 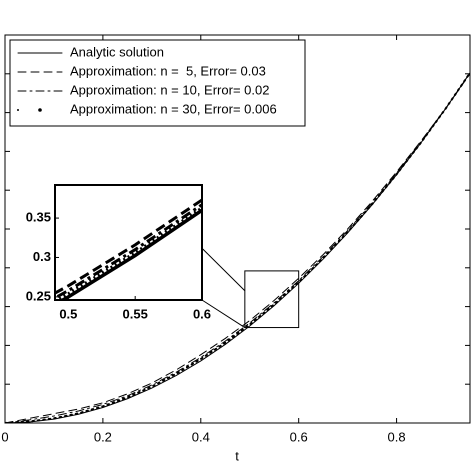 What do you see at coordinates (38, 295) in the screenshot?
I see `inset-y-tick-label: 0.25` at bounding box center [38, 295].